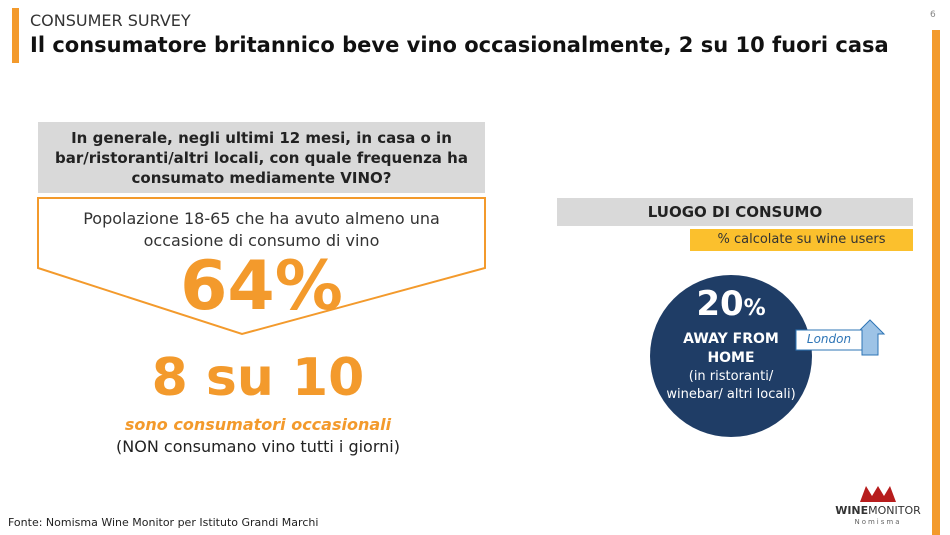  Describe the element at coordinates (933, 15) in the screenshot. I see `page-number: 6` at that location.